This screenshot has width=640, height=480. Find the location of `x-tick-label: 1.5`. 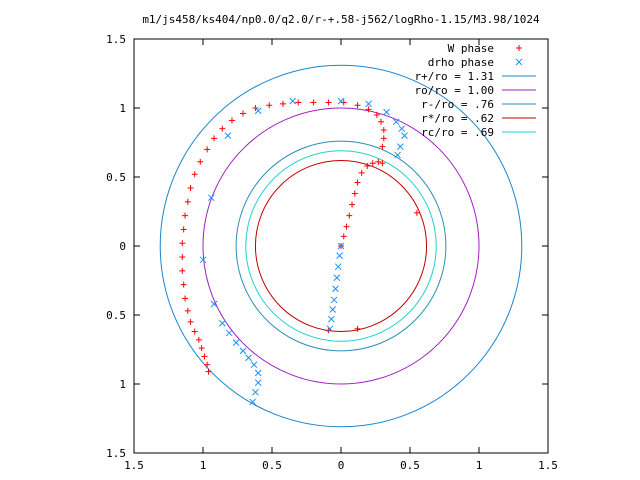

x-tick-label: 1.5 is located at coordinates (134, 465).